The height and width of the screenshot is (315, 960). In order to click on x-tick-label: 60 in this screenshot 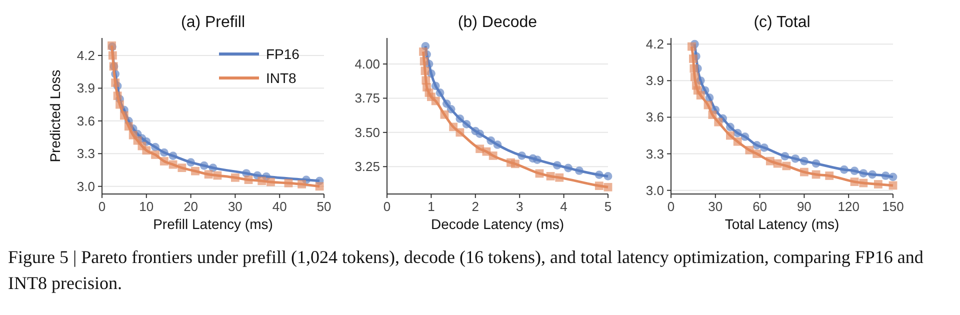, I will do `click(760, 206)`.